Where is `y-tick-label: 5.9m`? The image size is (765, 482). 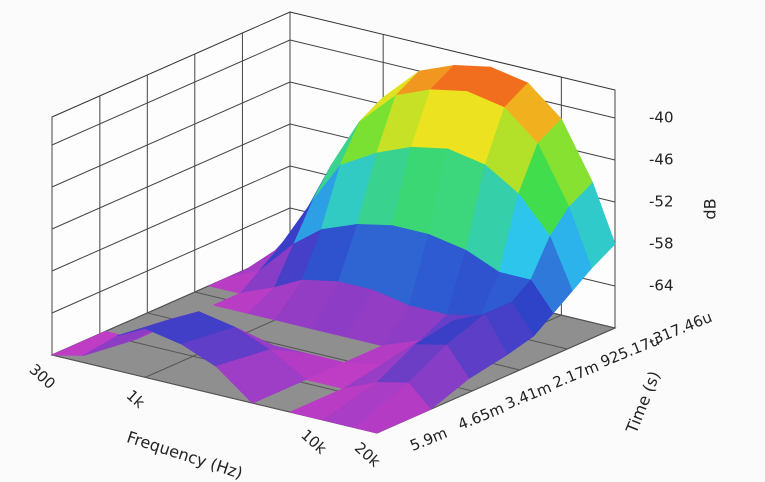 y-tick-label: 5.9m is located at coordinates (428, 439).